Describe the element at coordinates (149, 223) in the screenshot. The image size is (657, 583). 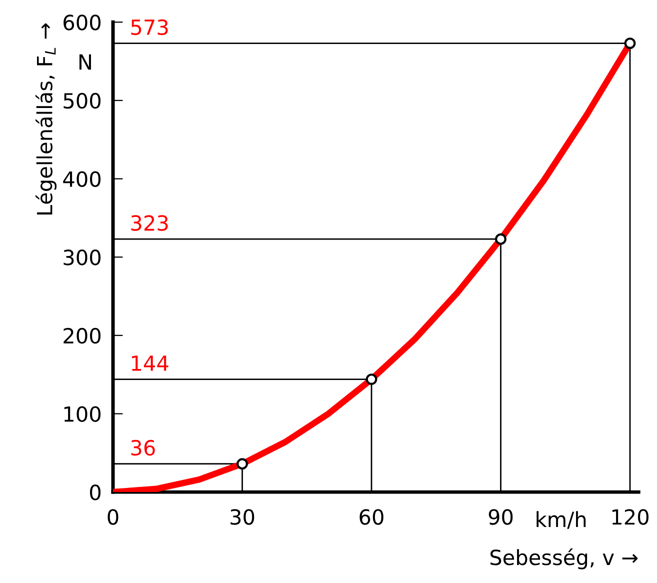
I see `annotation: 323` at that location.